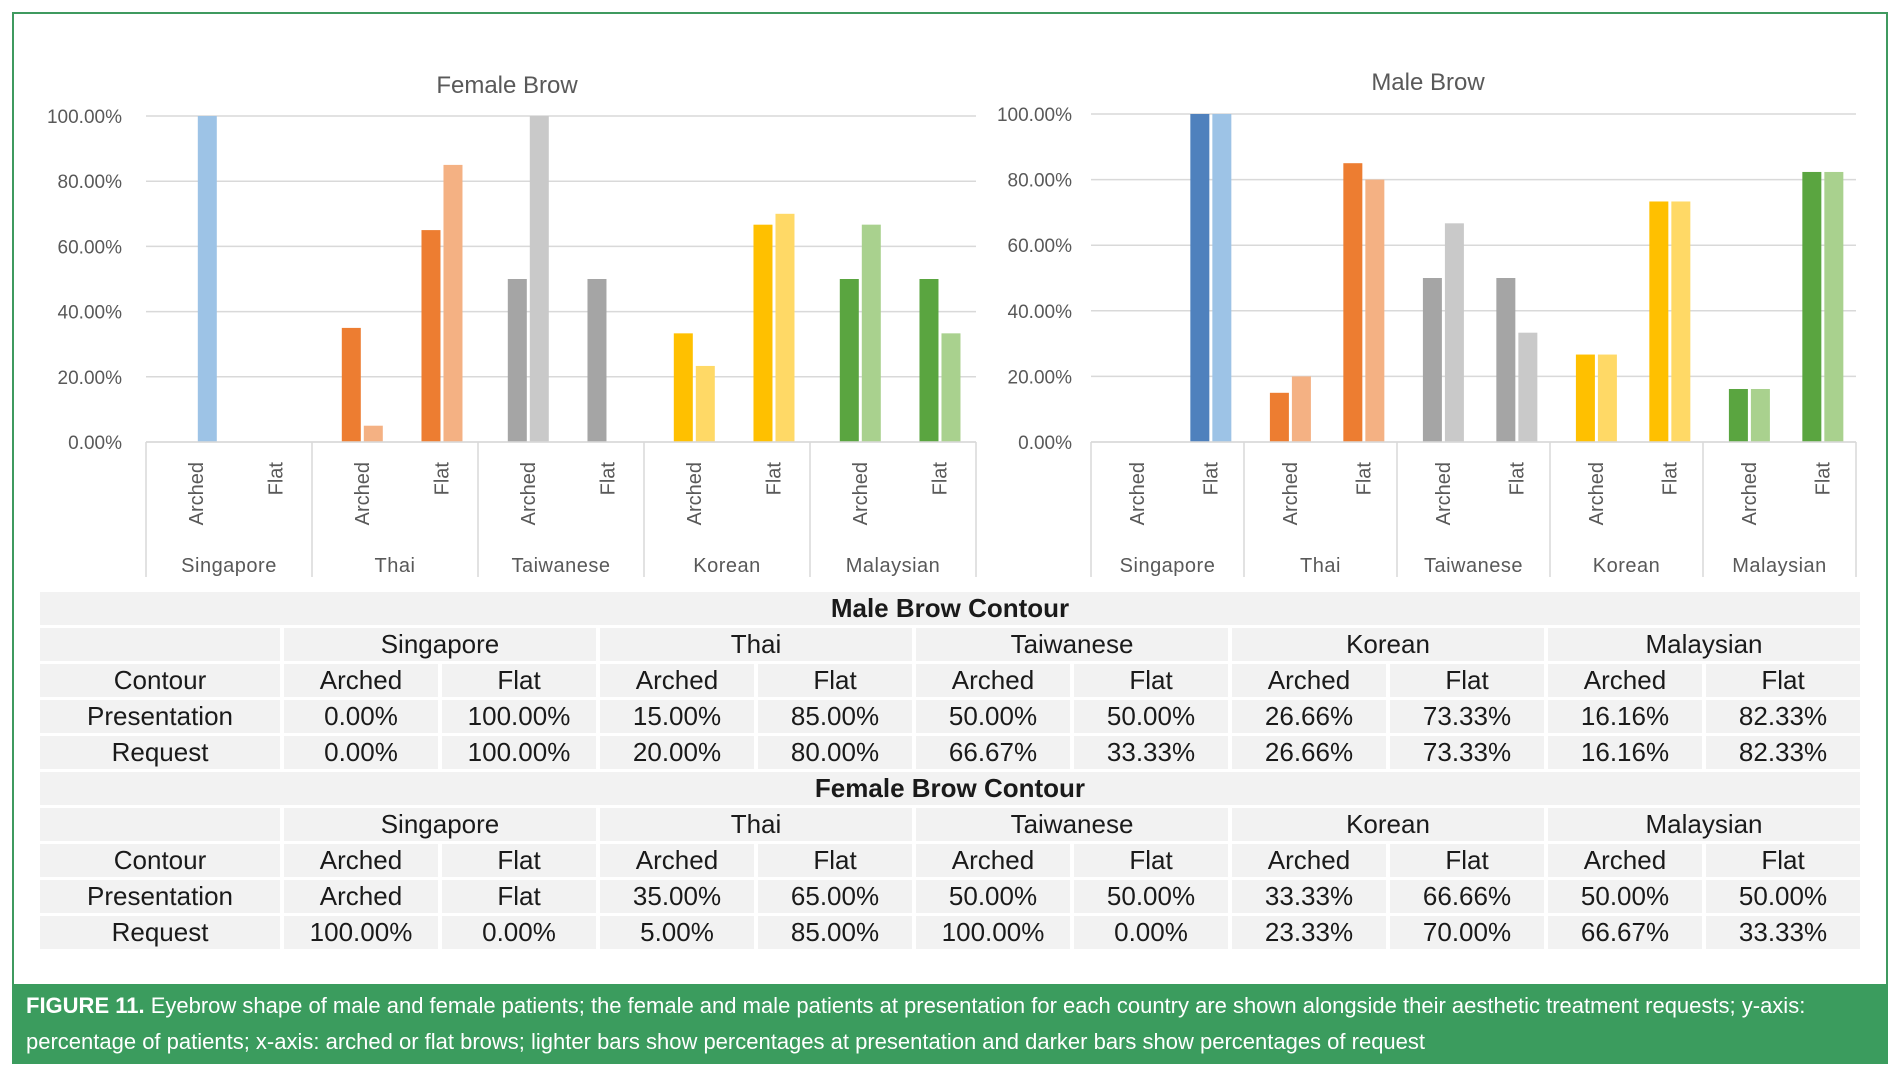 The height and width of the screenshot is (1076, 1900). I want to click on country-header: Taiwanese, so click(1072, 824).